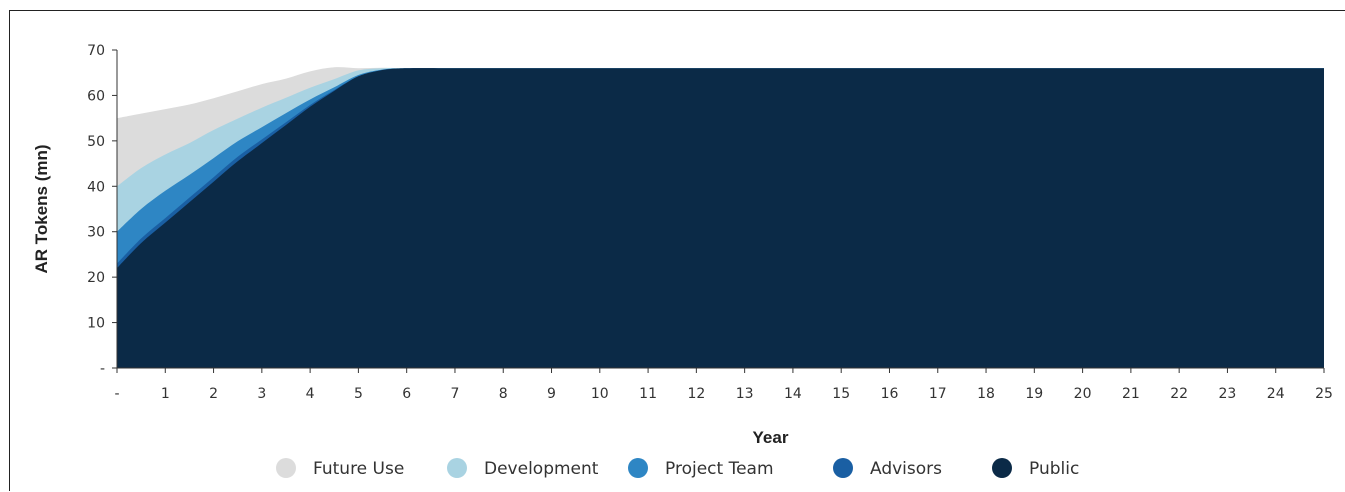 The image size is (1345, 492). What do you see at coordinates (551, 394) in the screenshot?
I see `x-tick-label: 9` at bounding box center [551, 394].